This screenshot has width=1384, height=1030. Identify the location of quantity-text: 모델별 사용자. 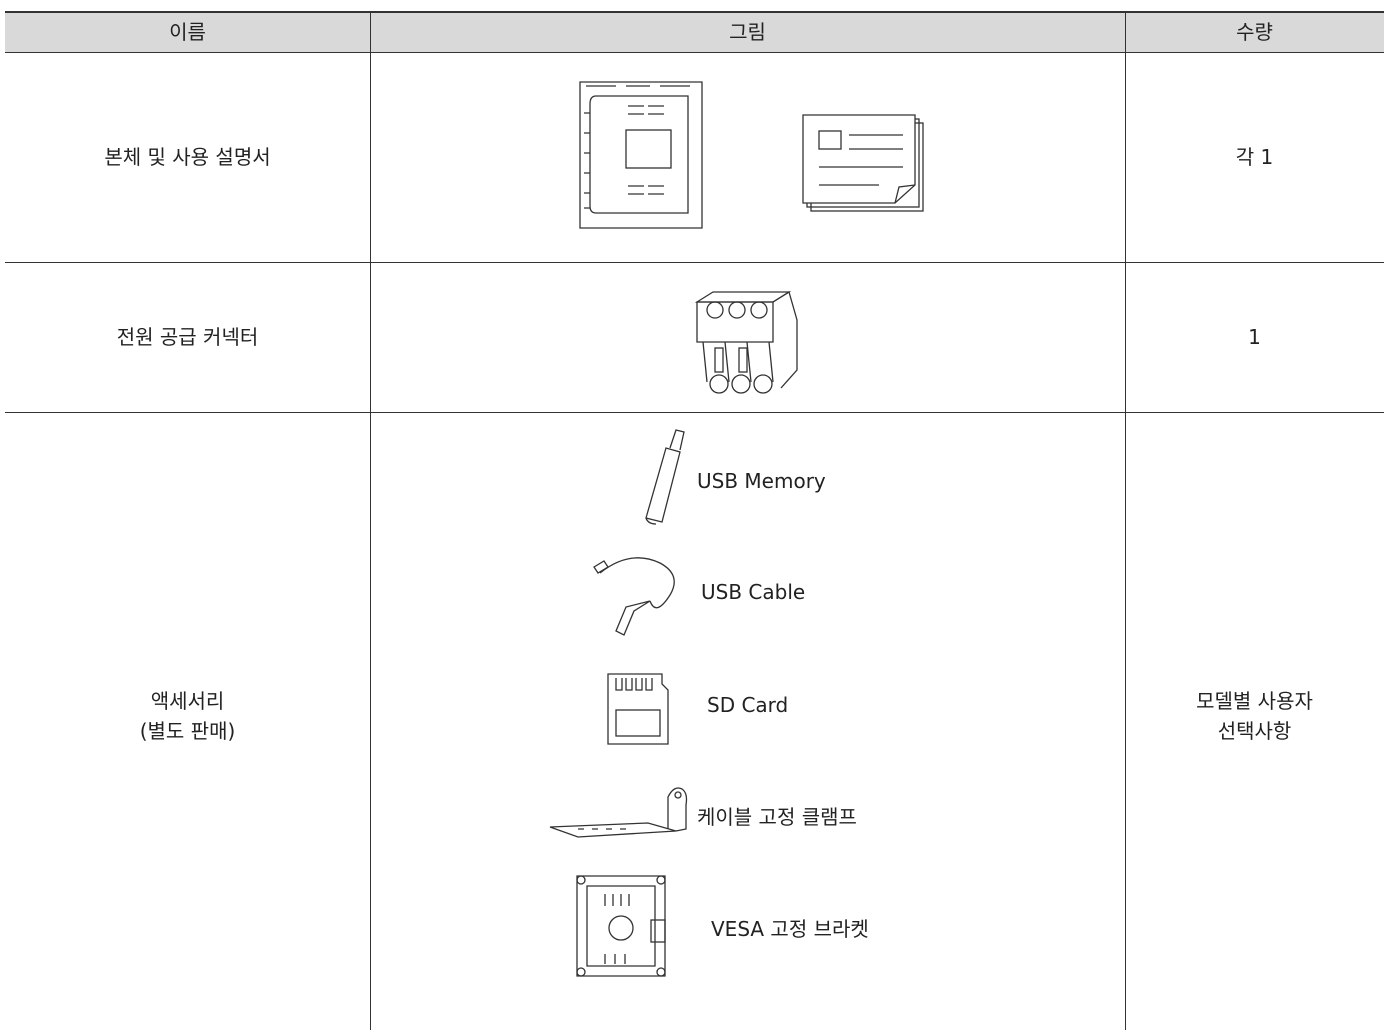
(1254, 701).